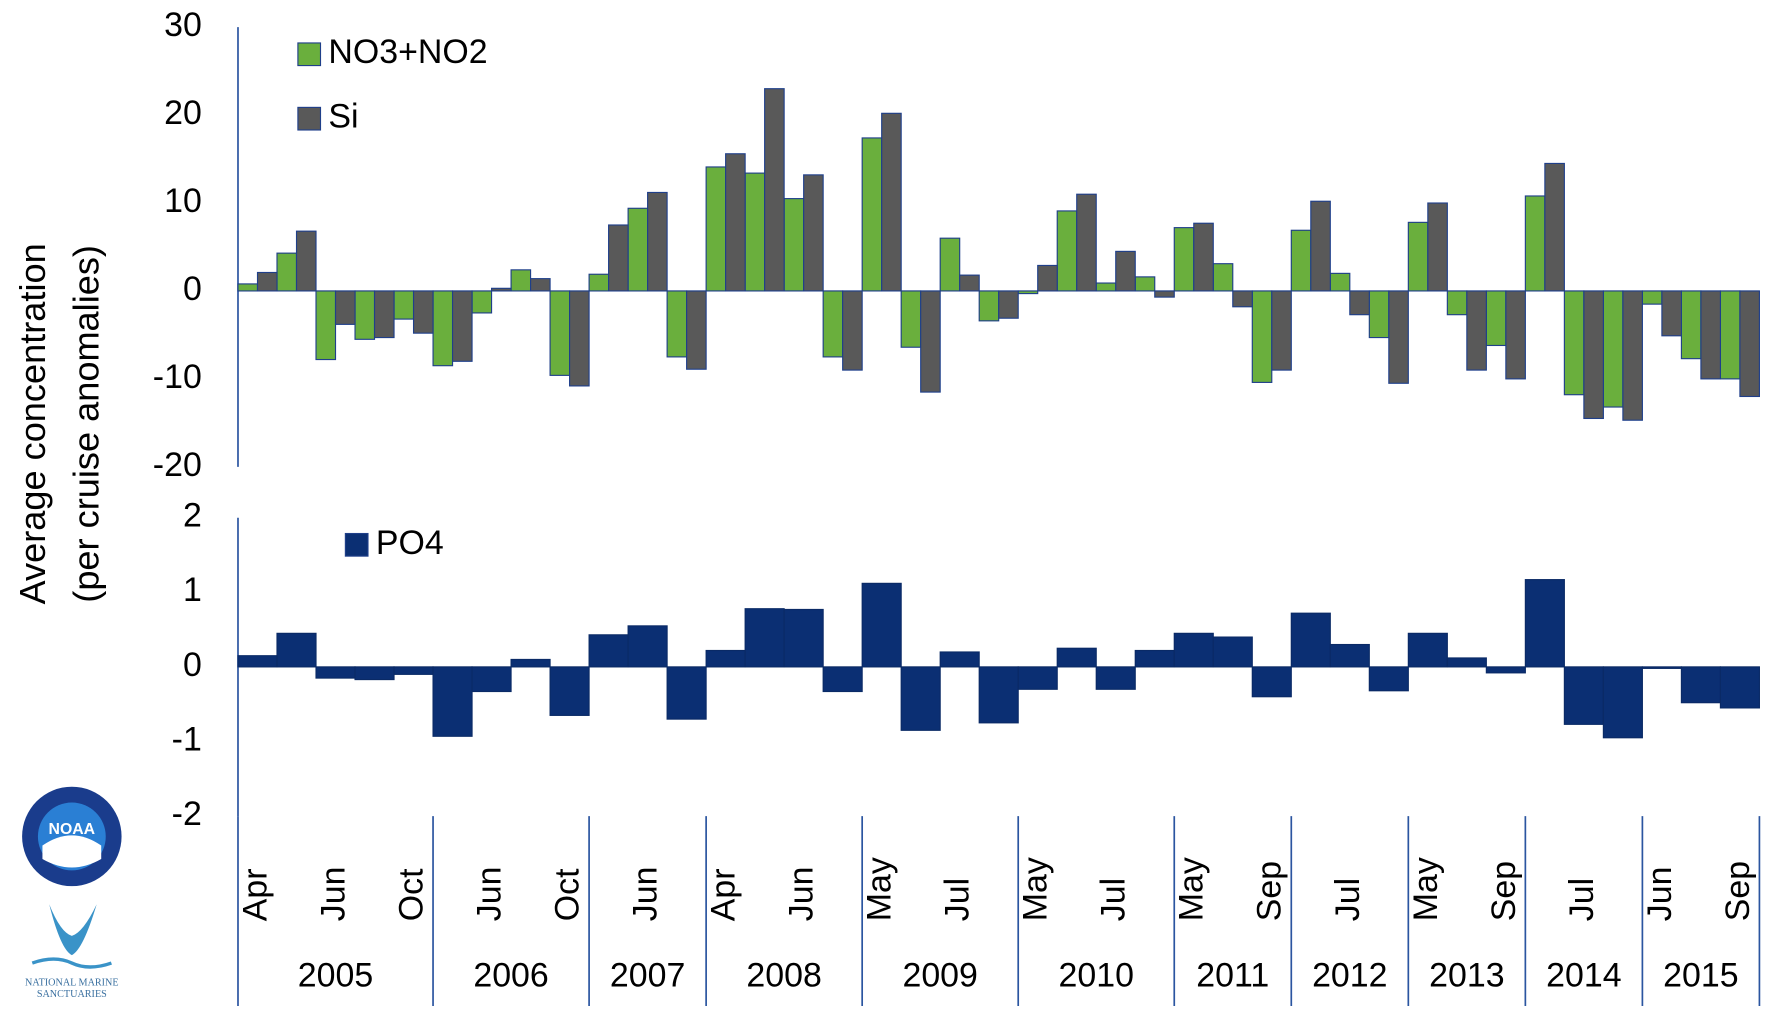 The image size is (1777, 1011). What do you see at coordinates (183, 113) in the screenshot?
I see `y-tick-label: 20` at bounding box center [183, 113].